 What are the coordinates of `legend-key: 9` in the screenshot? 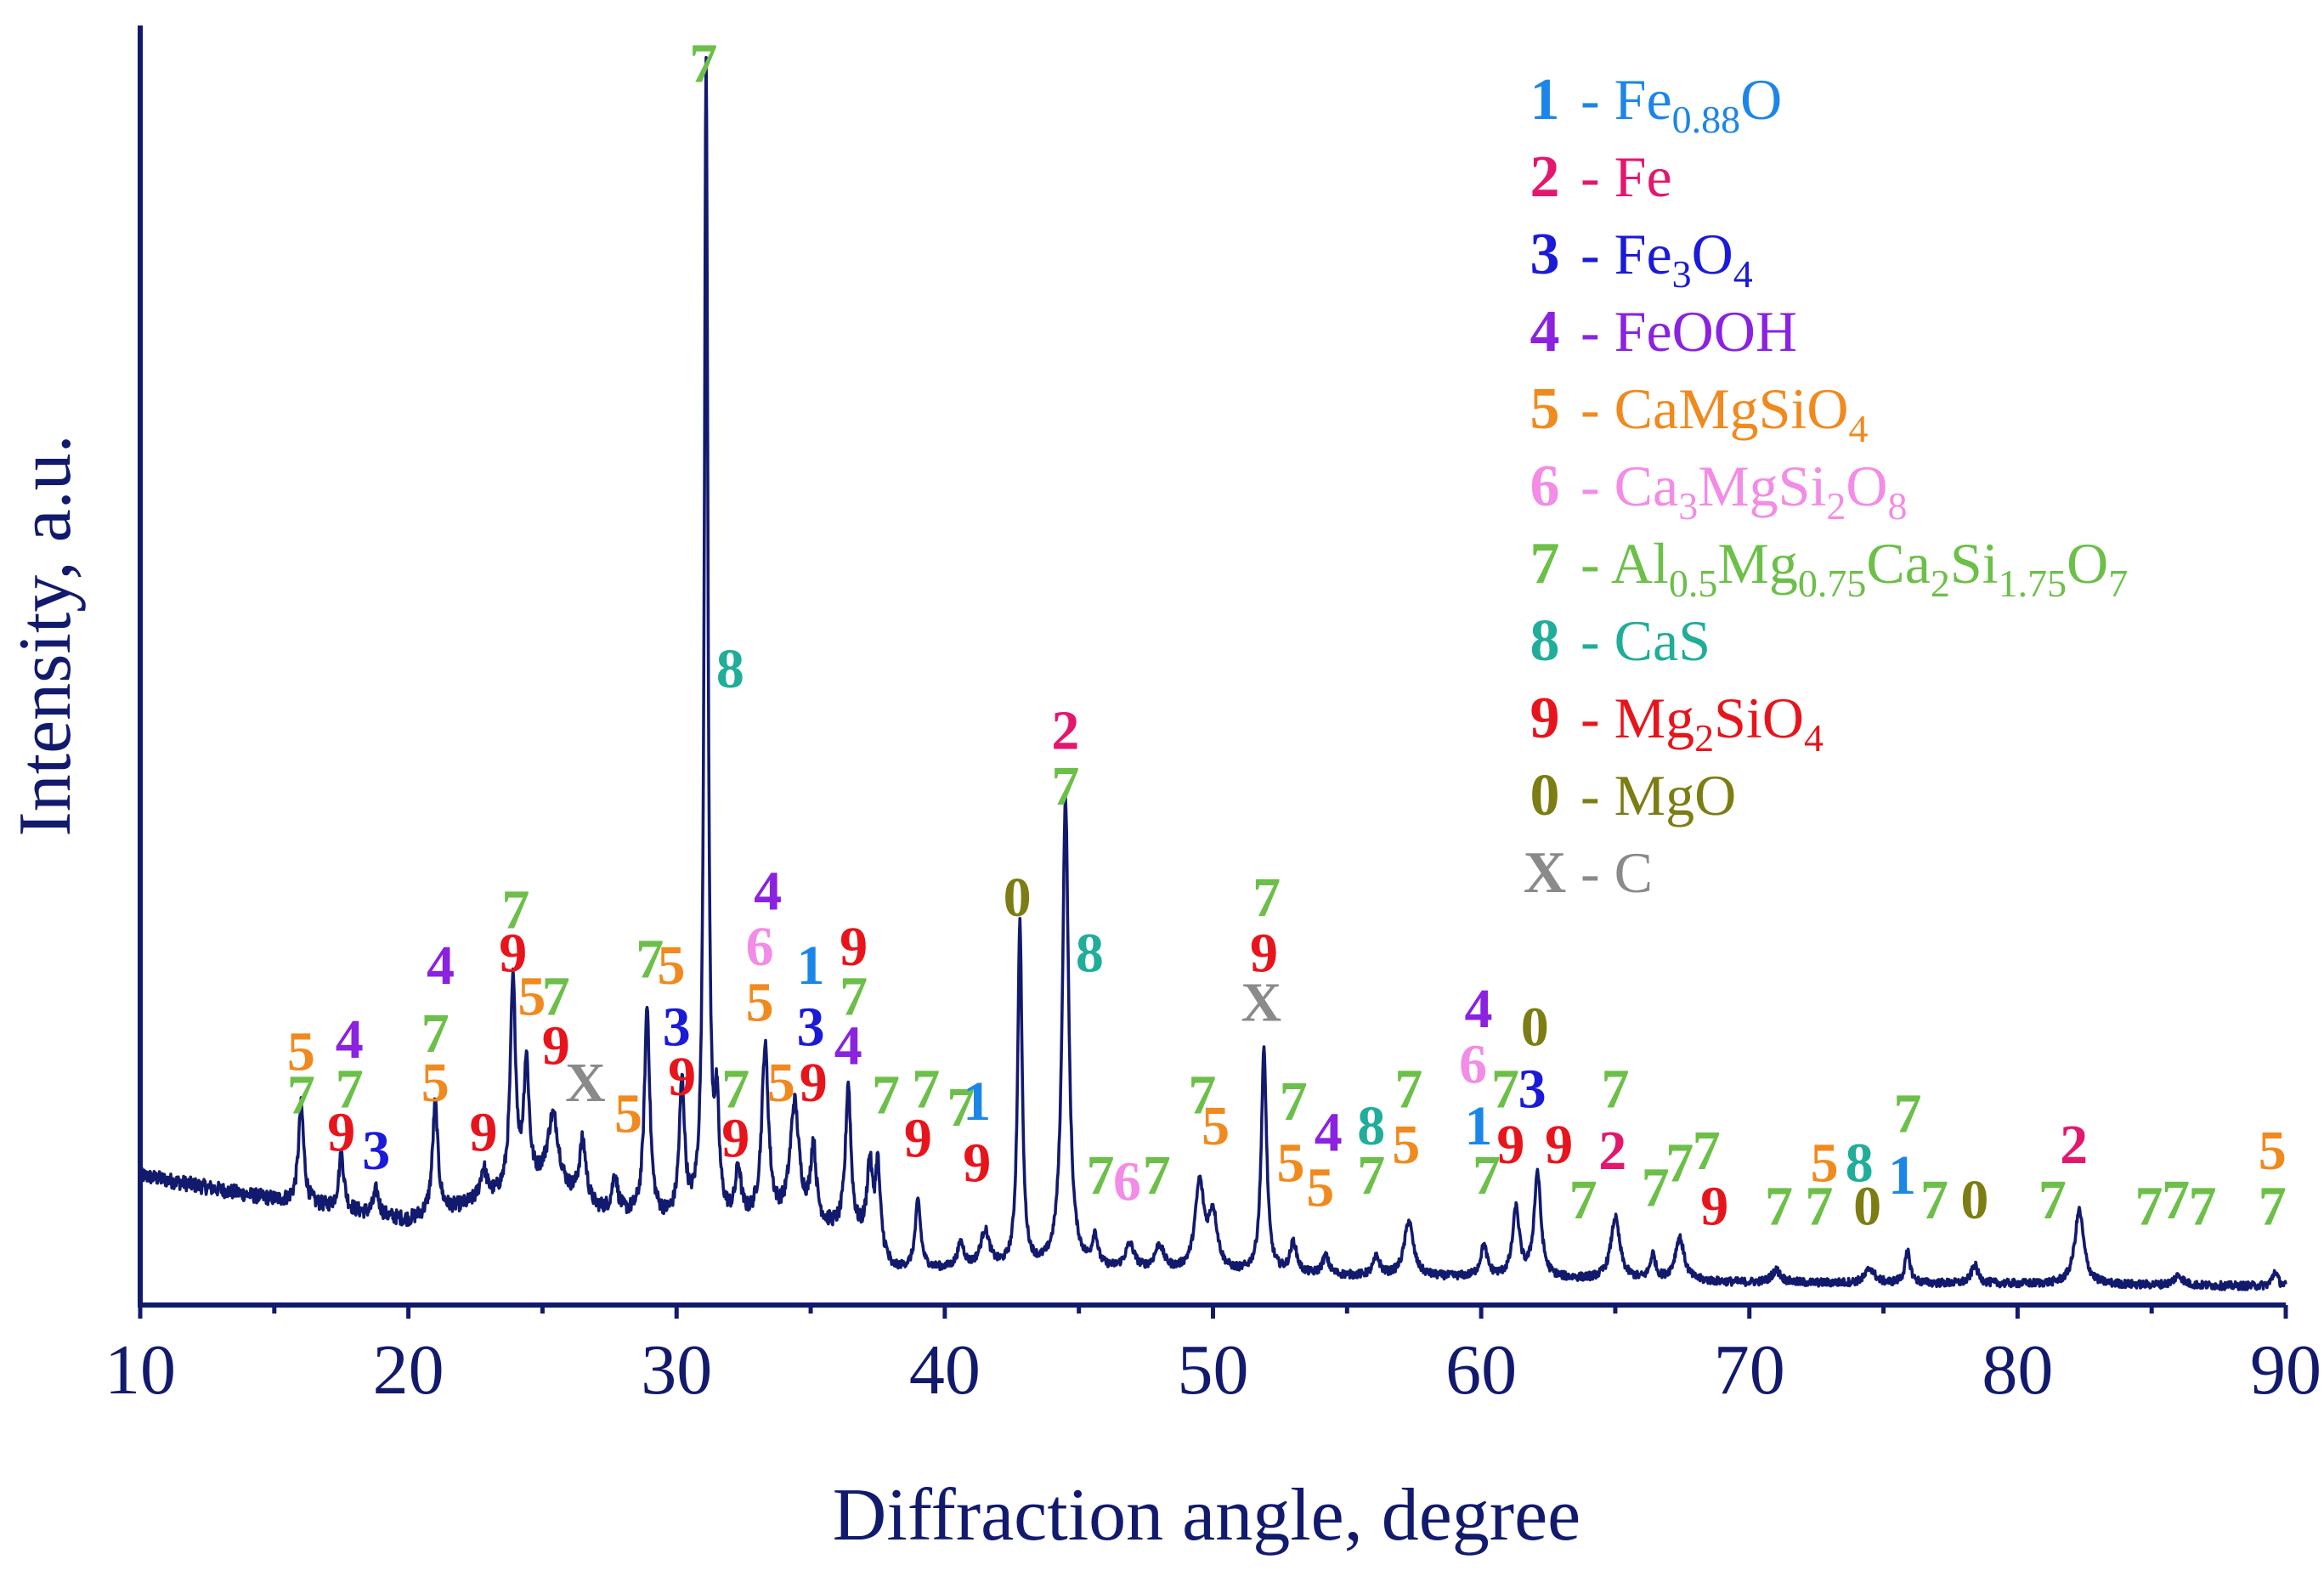 It's located at (1545, 718).